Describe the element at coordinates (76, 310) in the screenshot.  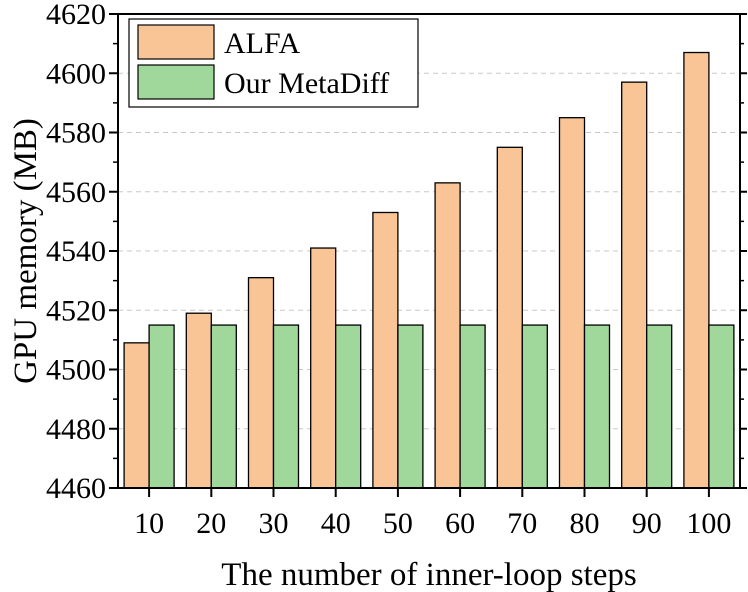
I see `y-tick-label: 4520` at that location.